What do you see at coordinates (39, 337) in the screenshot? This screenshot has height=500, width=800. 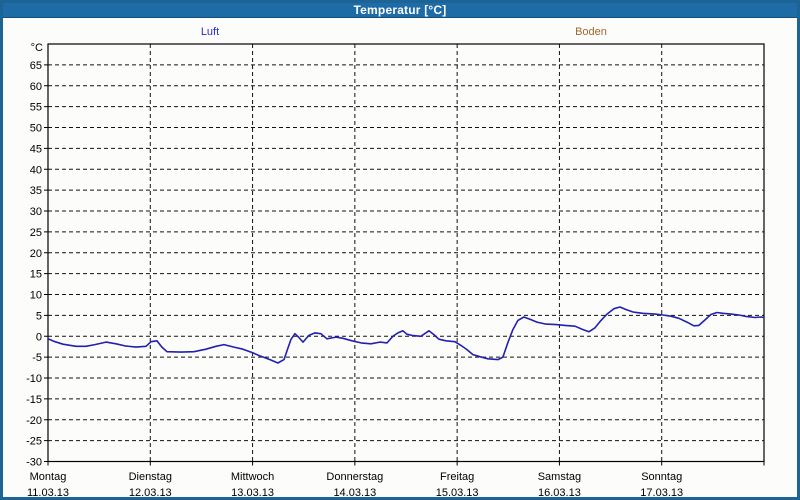 I see `y-tick-label: 0` at bounding box center [39, 337].